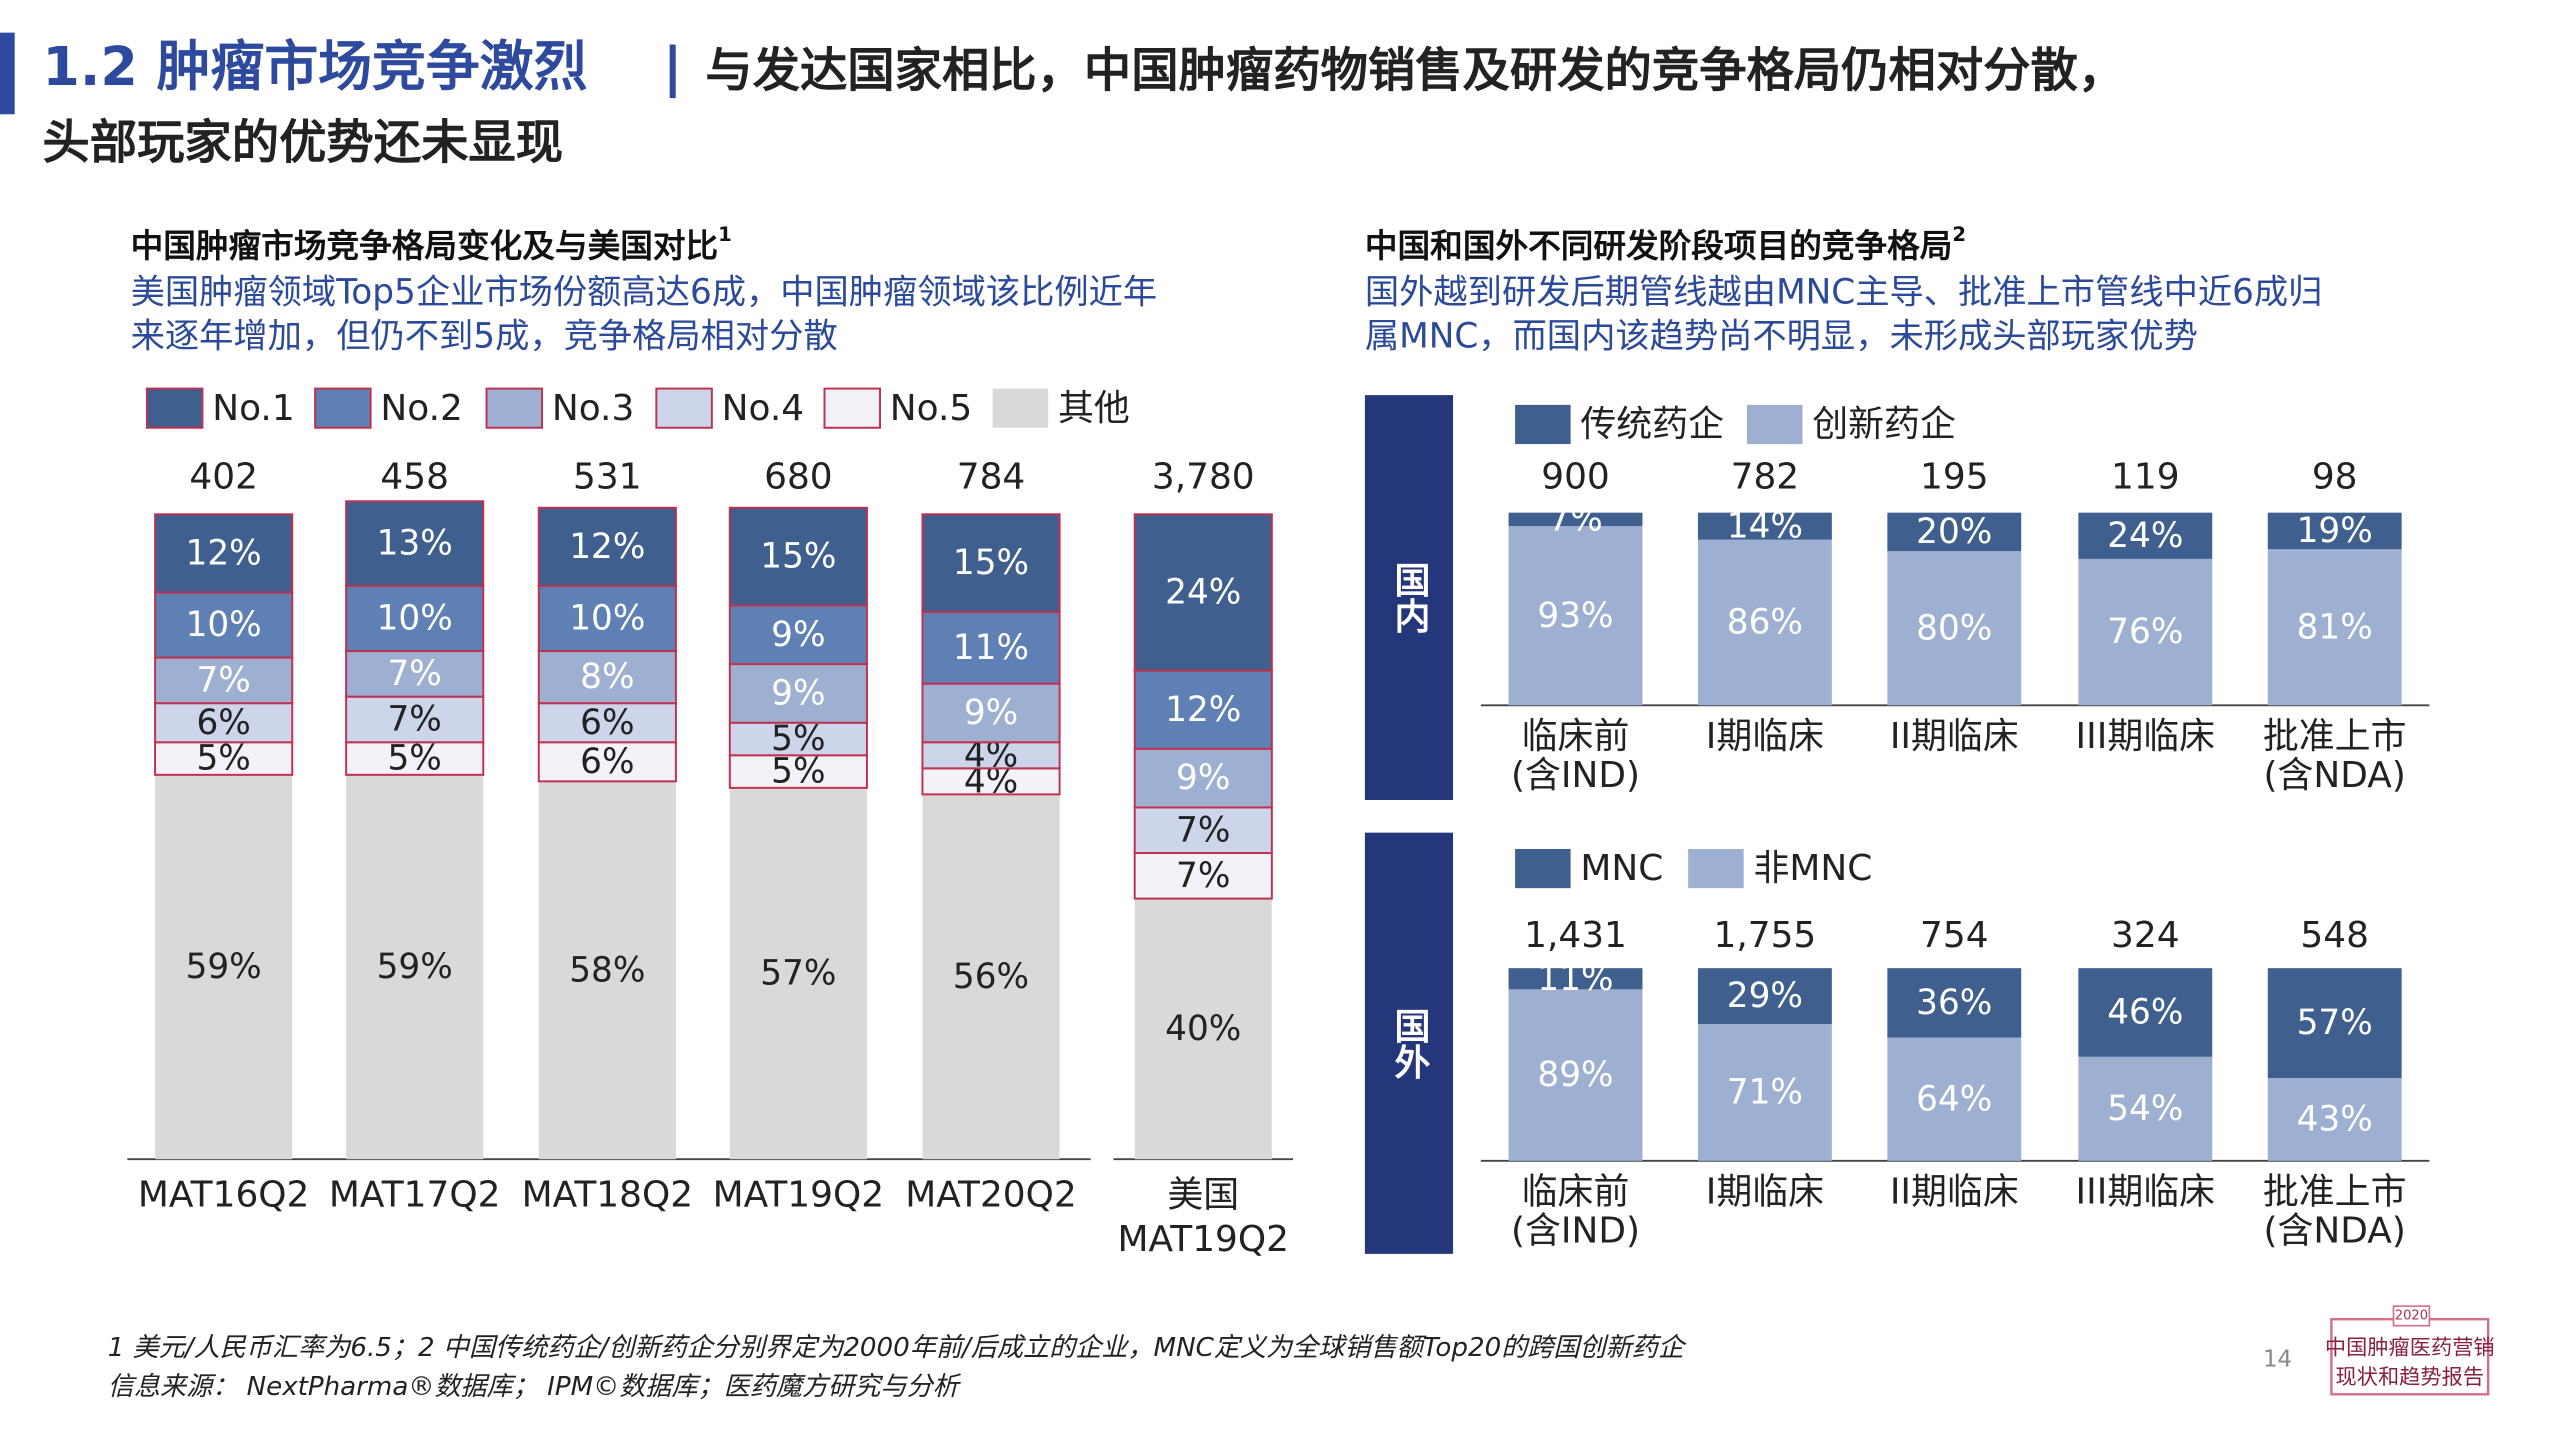 The image size is (2560, 1440). Describe the element at coordinates (991, 476) in the screenshot. I see `total-label: 784` at that location.